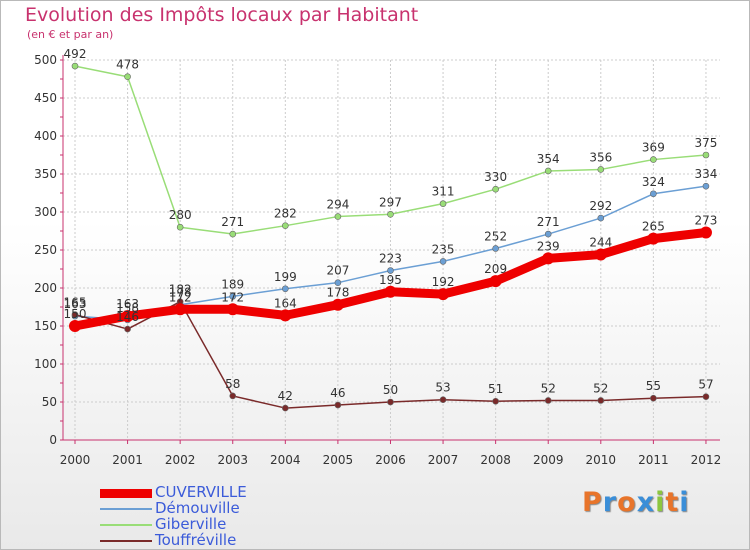 The image size is (750, 550). I want to click on data-label: 273, so click(706, 221).